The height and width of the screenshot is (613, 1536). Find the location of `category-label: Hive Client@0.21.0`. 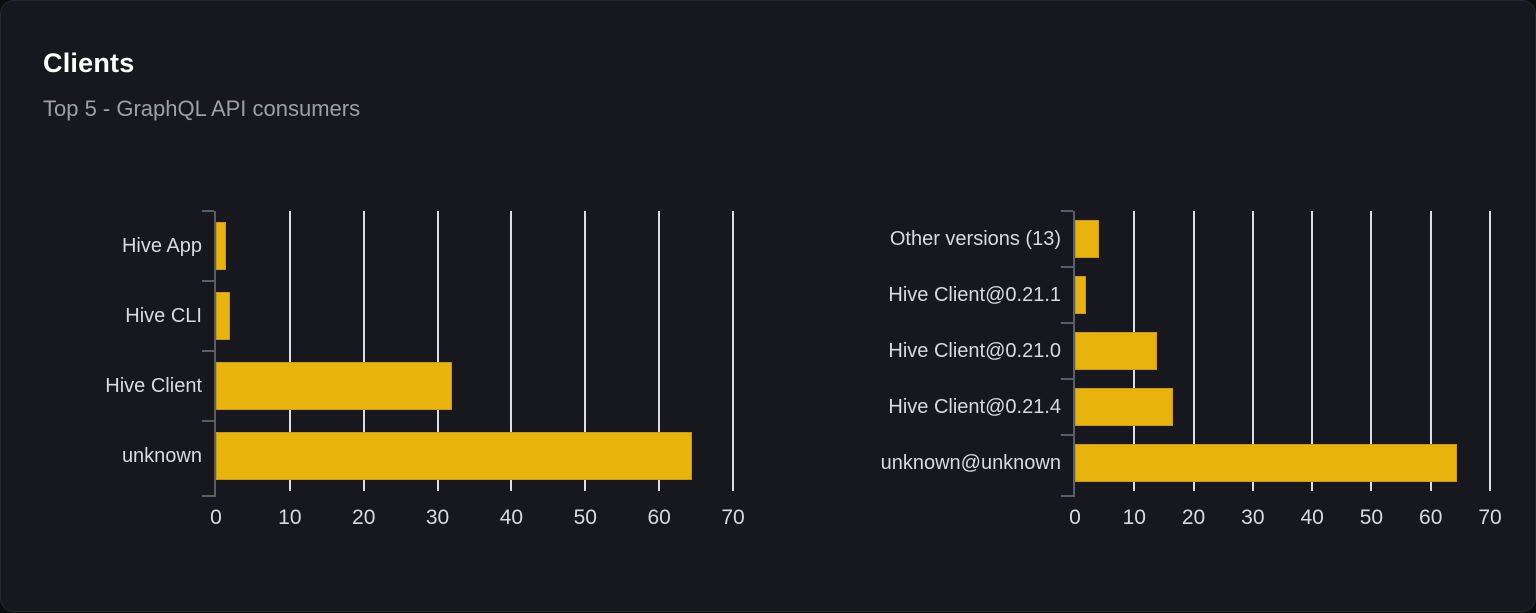

category-label: Hive Client@0.21.0 is located at coordinates (974, 351).